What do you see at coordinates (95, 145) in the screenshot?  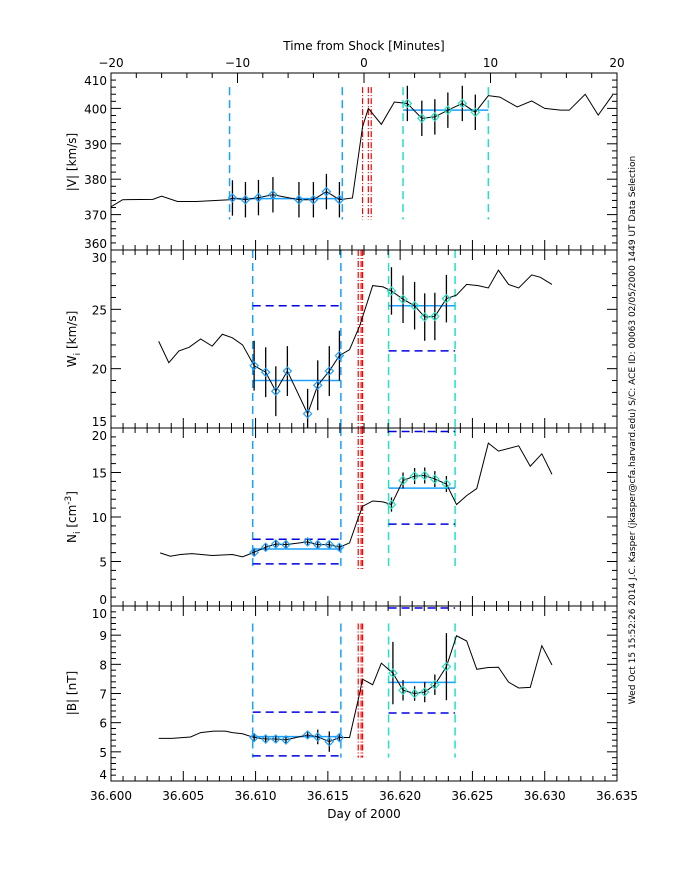 I see `y-tick-label: 390` at bounding box center [95, 145].